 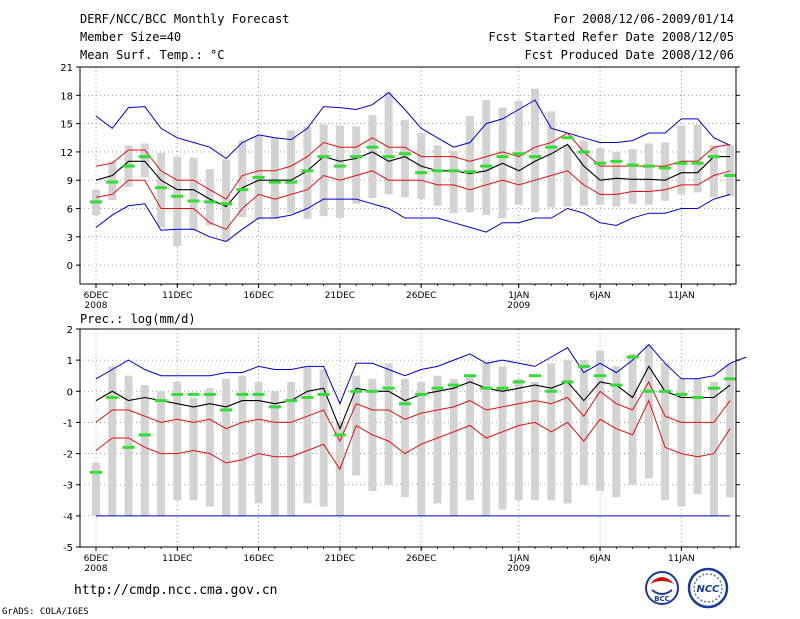 What do you see at coordinates (70, 266) in the screenshot?
I see `temp-ytick-label: 0` at bounding box center [70, 266].